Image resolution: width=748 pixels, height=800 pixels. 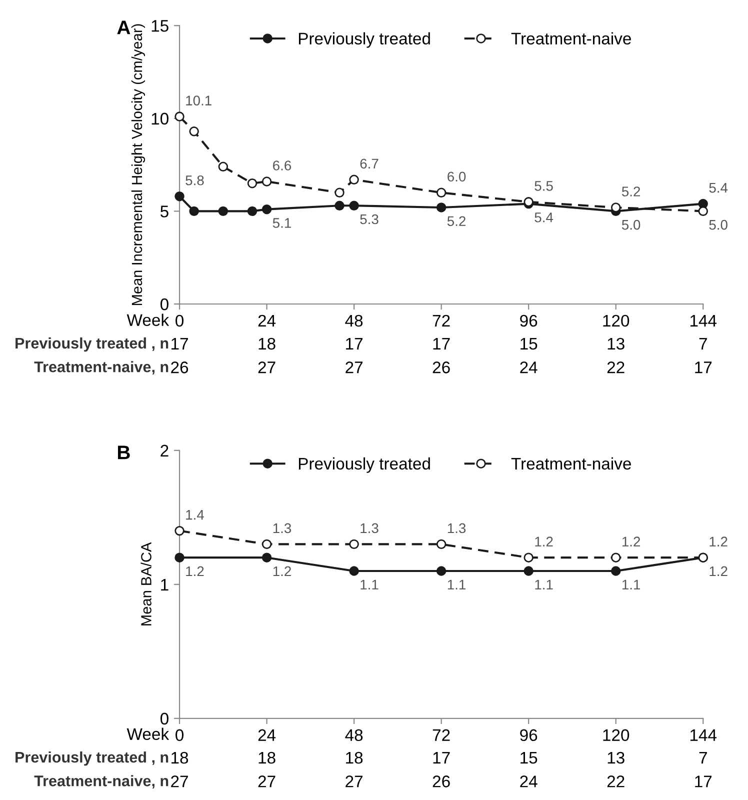 I want to click on y-tick-label: 2, so click(x=164, y=450).